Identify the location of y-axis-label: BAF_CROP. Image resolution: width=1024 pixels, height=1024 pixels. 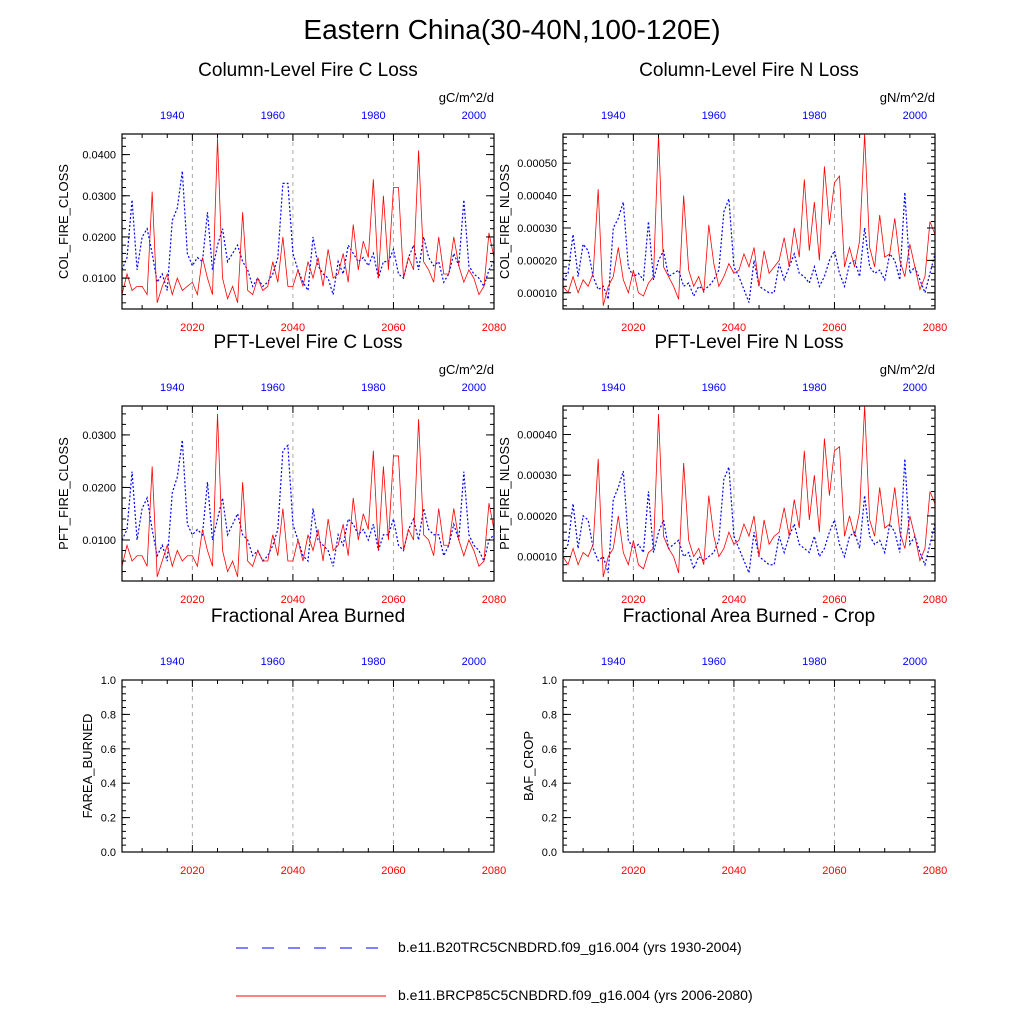
(528, 766).